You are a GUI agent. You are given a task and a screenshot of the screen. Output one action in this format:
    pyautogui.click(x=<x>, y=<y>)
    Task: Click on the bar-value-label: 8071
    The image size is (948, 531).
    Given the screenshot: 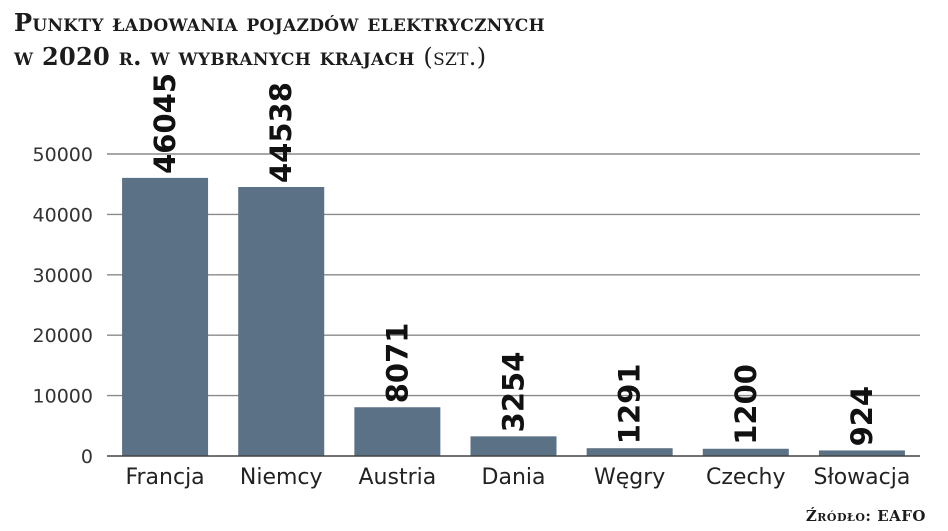 What is the action you would take?
    pyautogui.click(x=397, y=363)
    